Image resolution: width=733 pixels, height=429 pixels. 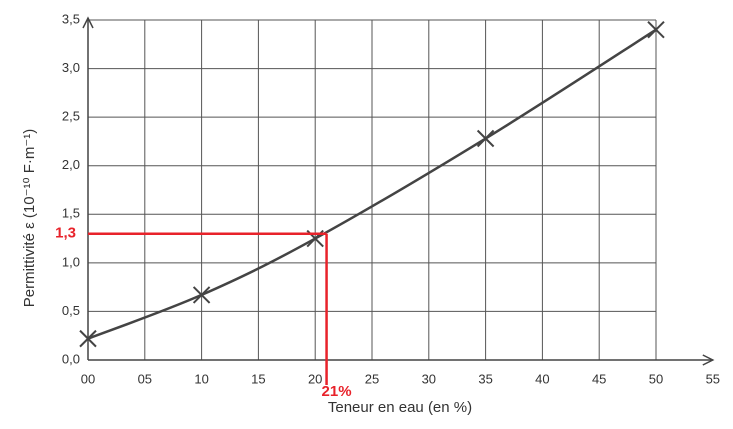 What do you see at coordinates (201, 378) in the screenshot?
I see `x-tick-label: 10` at bounding box center [201, 378].